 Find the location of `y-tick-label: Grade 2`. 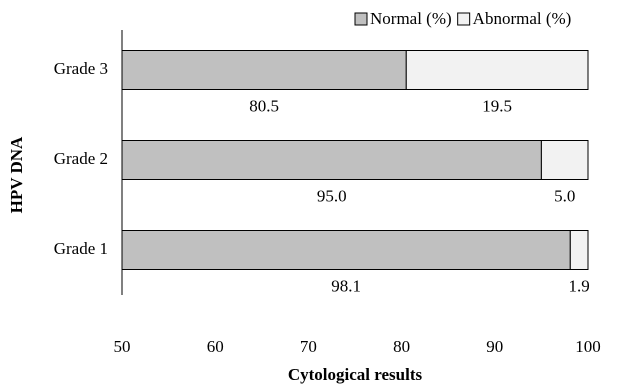

y-tick-label: Grade 2 is located at coordinates (81, 158).